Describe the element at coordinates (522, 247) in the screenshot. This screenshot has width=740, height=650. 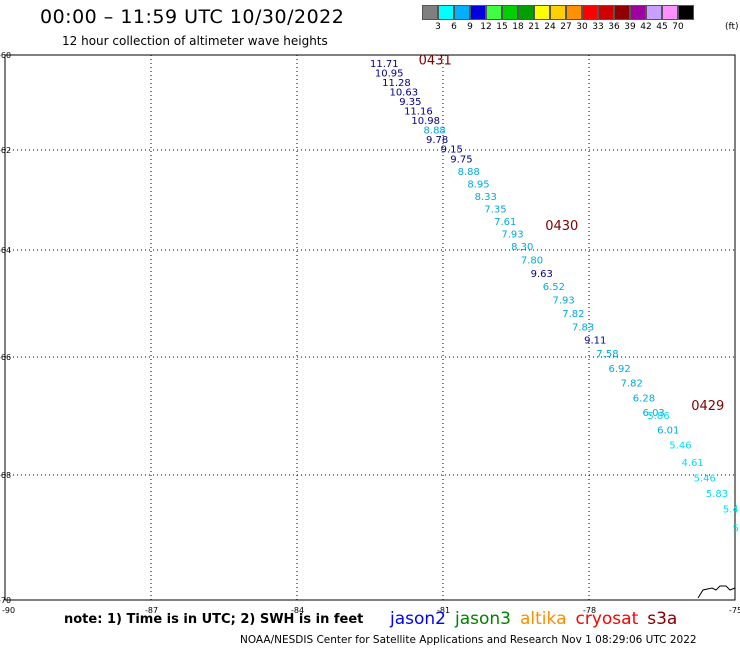
I see `wave-height-label: 8.30` at that location.